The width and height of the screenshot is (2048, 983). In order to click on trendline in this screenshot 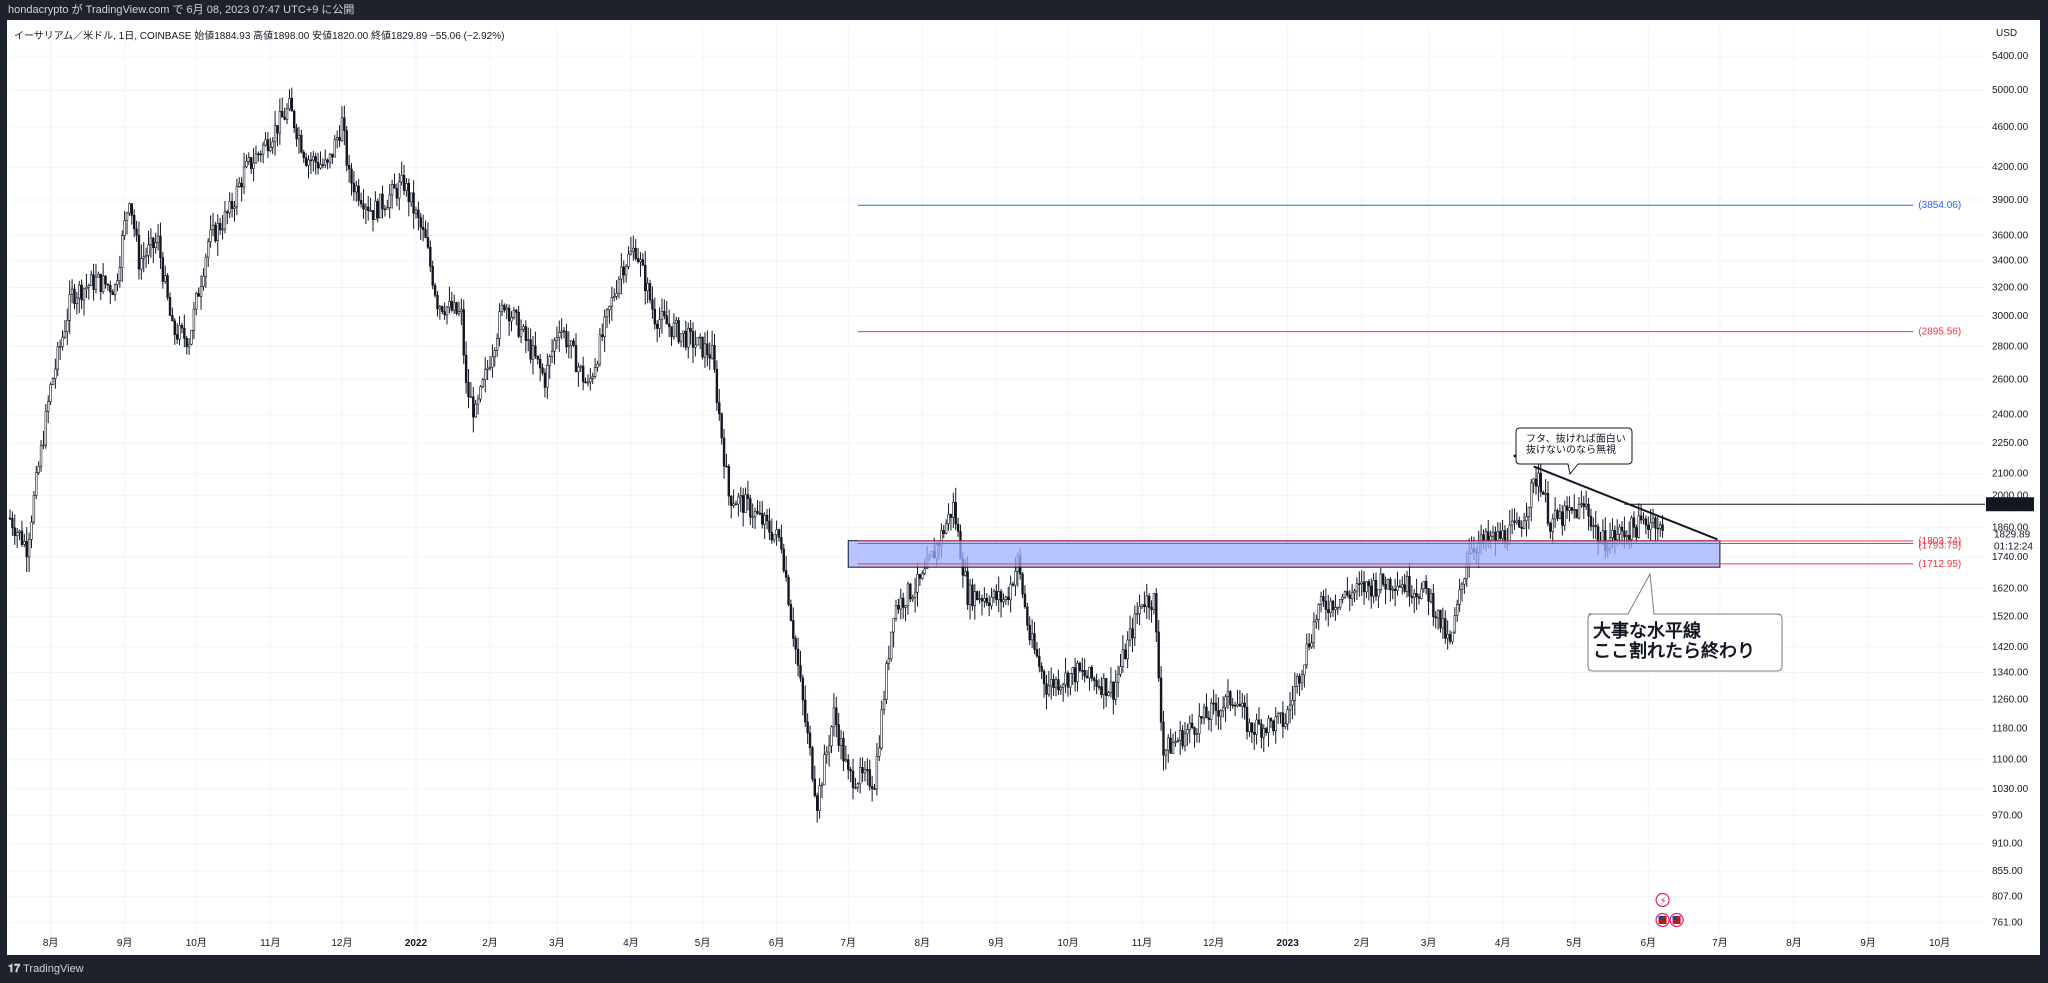, I will do `click(1625, 503)`.